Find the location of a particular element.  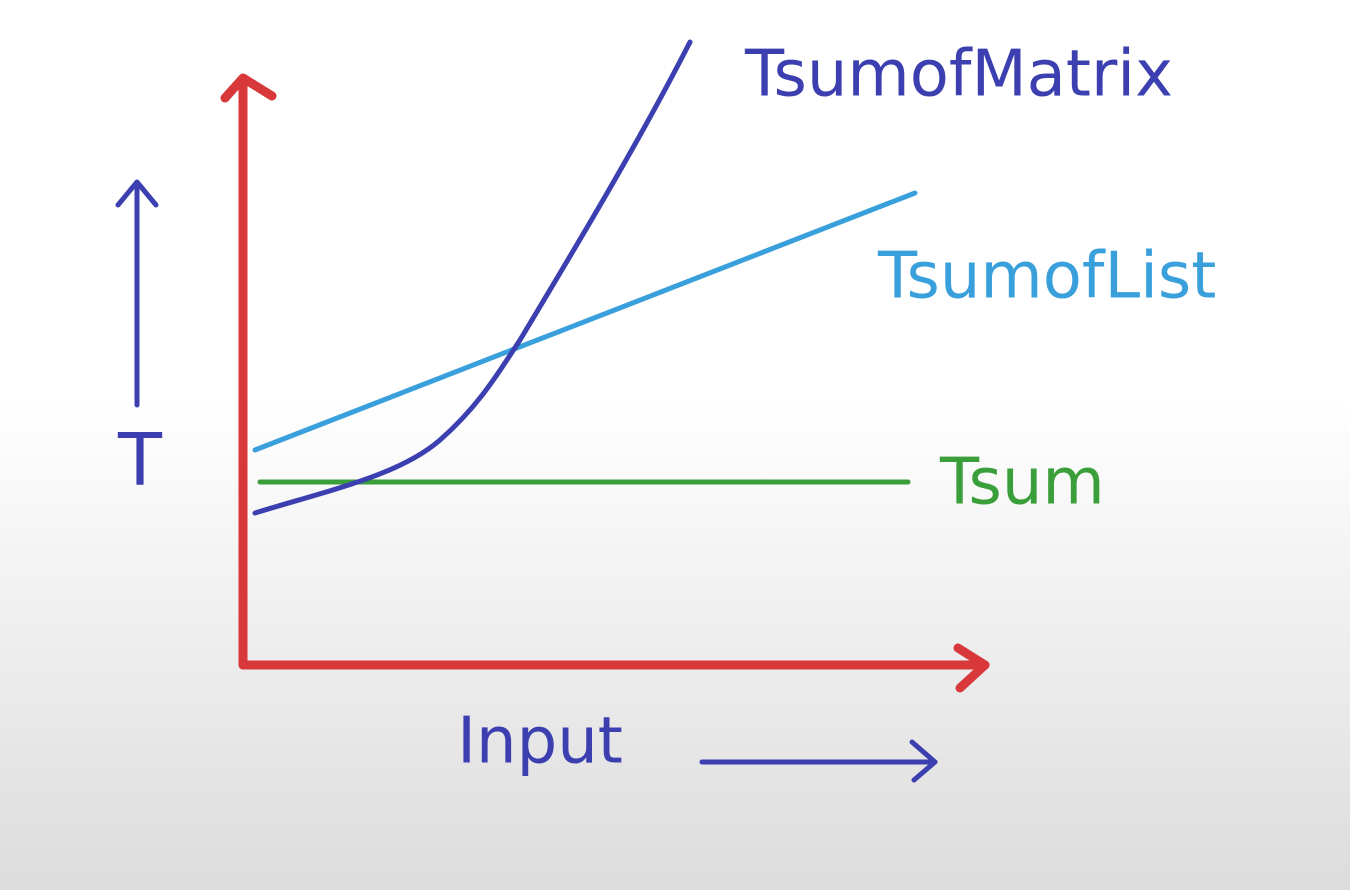

y-axis-arrowhead is located at coordinates (248, 88).